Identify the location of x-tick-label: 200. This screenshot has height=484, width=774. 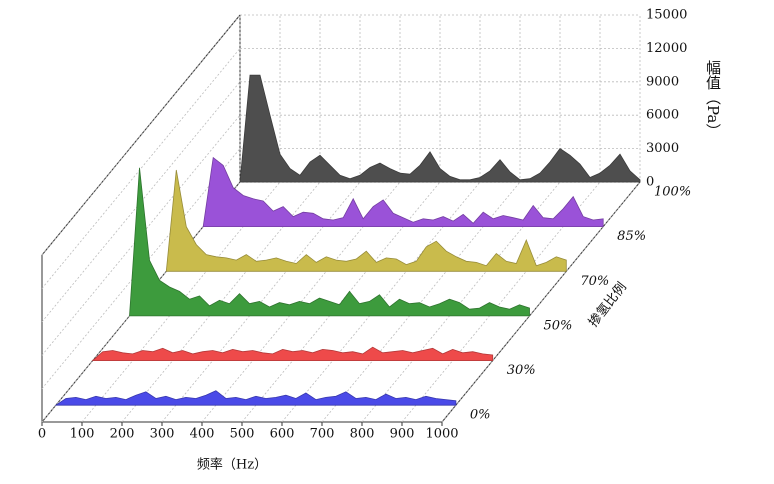
(122, 434).